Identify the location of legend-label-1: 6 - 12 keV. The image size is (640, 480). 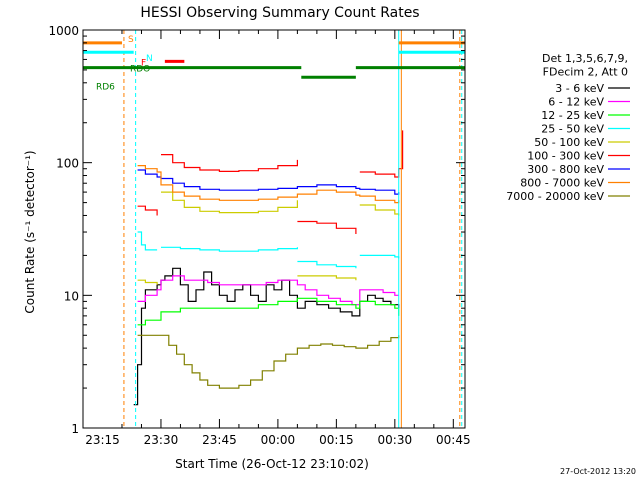
(576, 102).